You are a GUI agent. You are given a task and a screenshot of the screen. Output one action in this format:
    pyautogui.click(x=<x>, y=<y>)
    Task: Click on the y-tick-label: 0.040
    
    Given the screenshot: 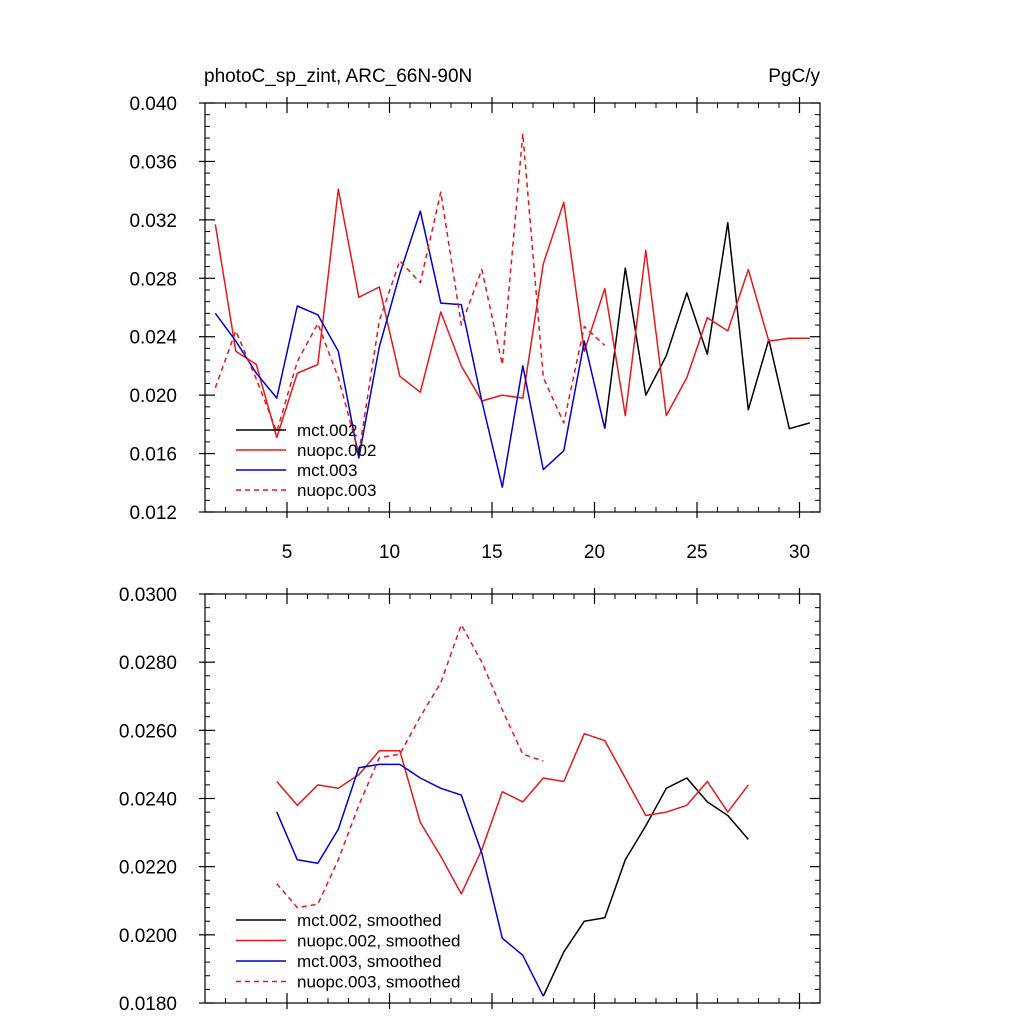 What is the action you would take?
    pyautogui.click(x=153, y=104)
    